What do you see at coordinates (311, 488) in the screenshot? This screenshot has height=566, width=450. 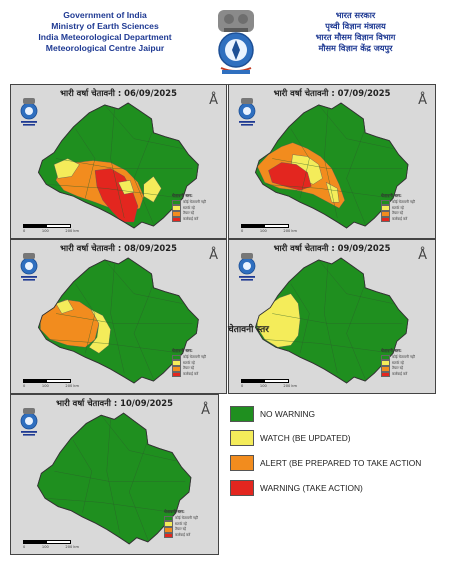 I see `legend-label: WARNING (TAKE ACTION)` at bounding box center [311, 488].